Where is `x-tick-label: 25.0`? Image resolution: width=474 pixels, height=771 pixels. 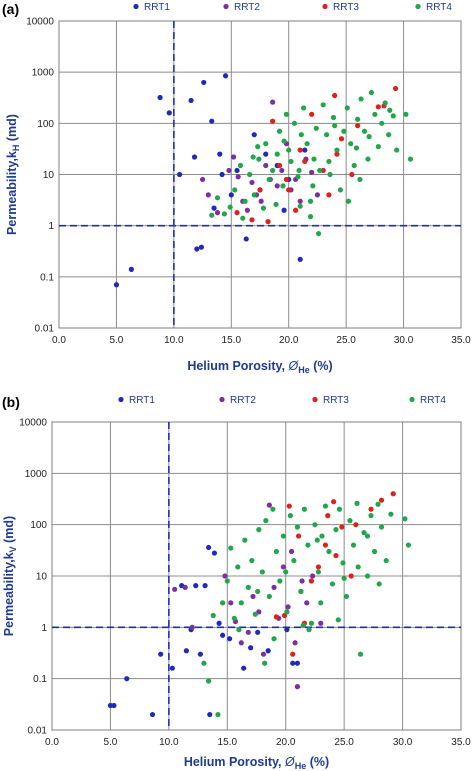
x-tick-label: 25.0 is located at coordinates (346, 340).